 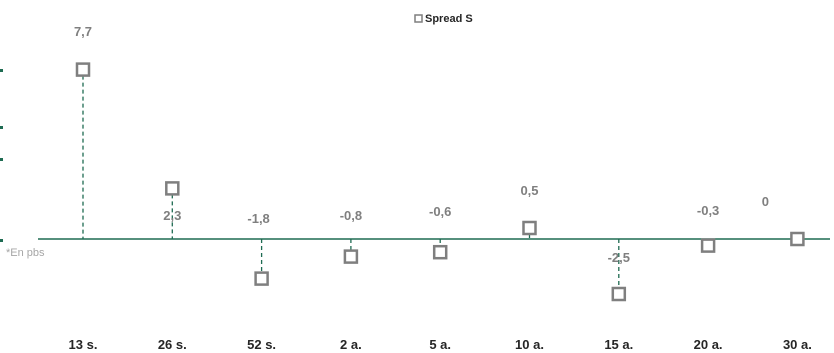 What do you see at coordinates (83, 344) in the screenshot?
I see `x-tick-label: 13 s.` at bounding box center [83, 344].